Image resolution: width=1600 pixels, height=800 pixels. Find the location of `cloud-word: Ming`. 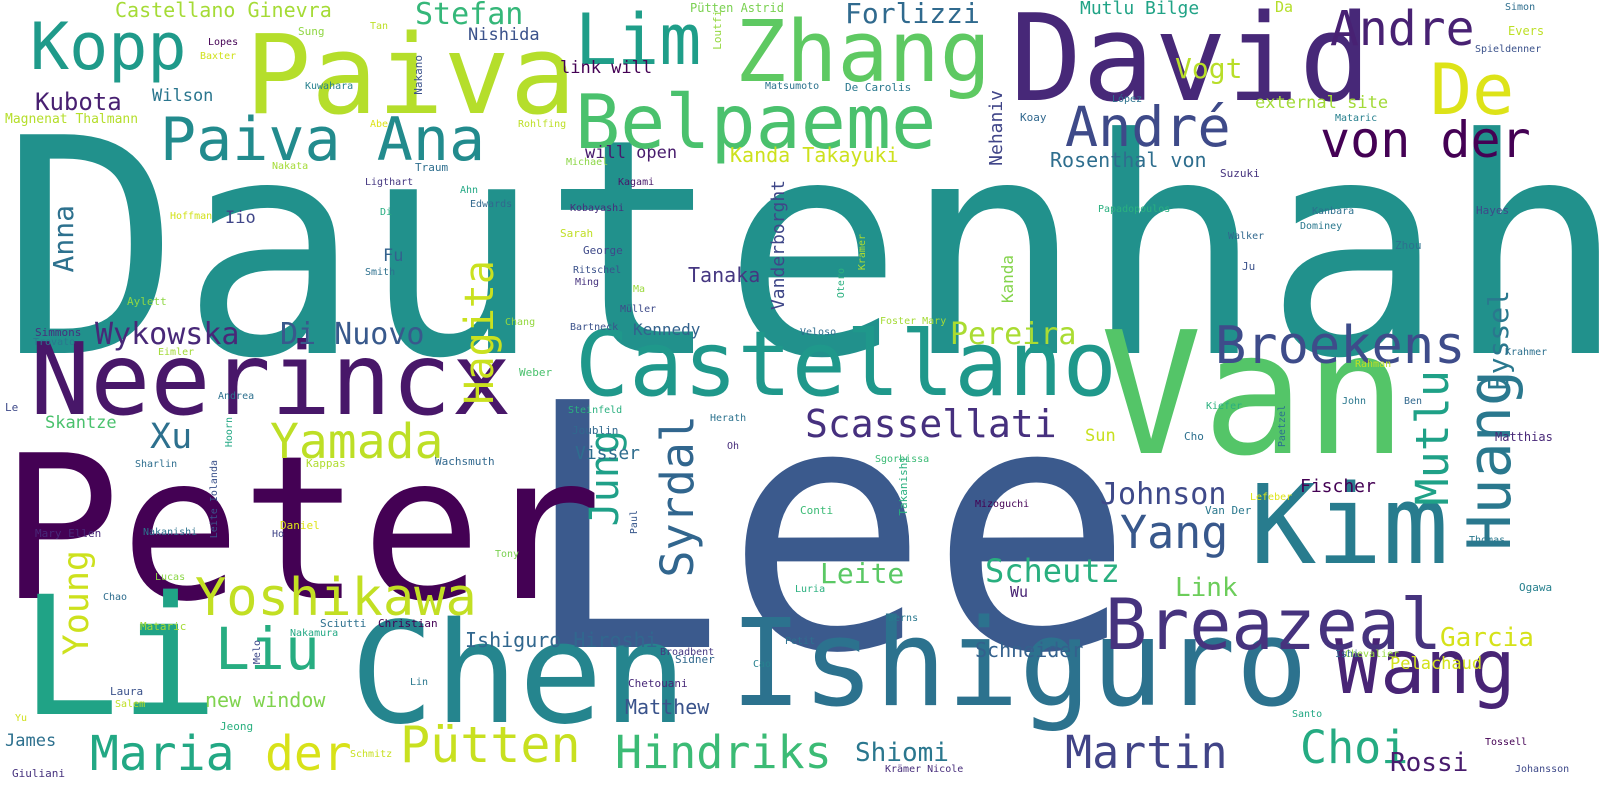

cloud-word: Ming is located at coordinates (587, 282).